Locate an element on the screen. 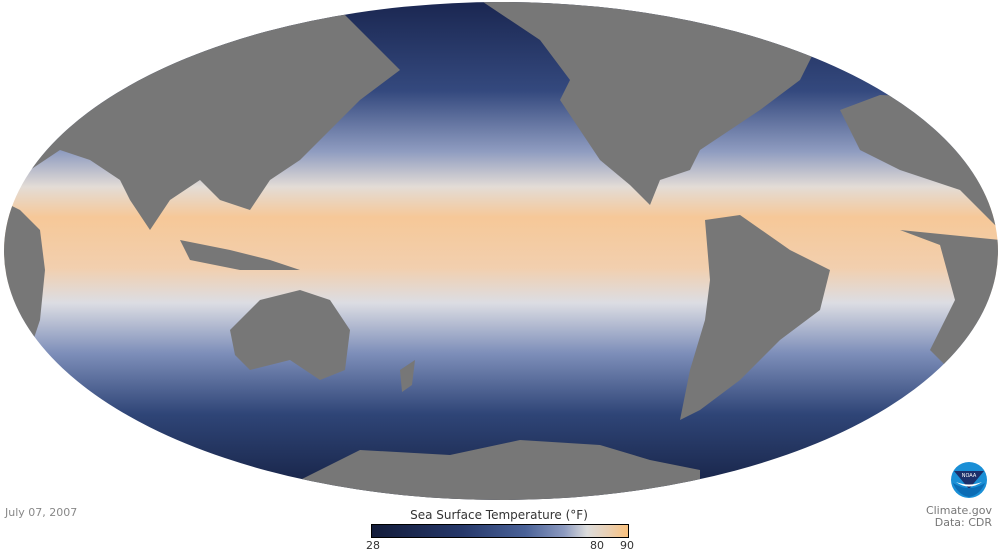 The image size is (1000, 555). date-label: July 07, 2007 is located at coordinates (41, 512).